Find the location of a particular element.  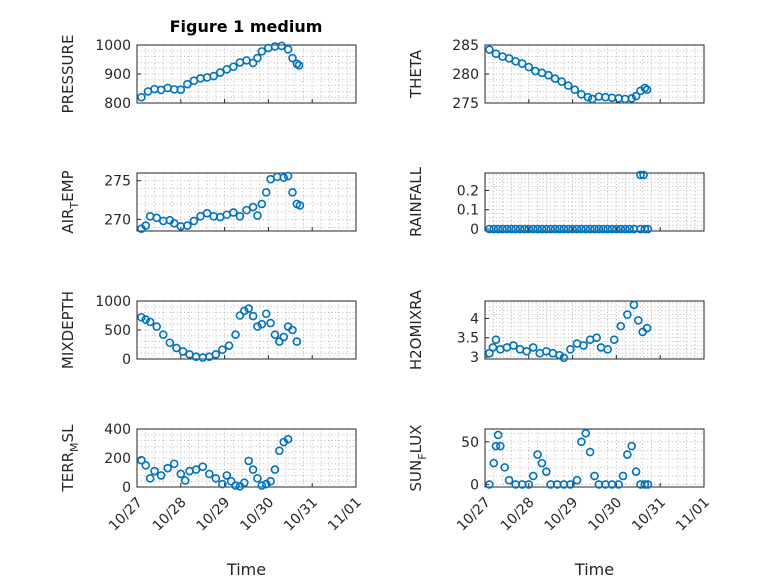

x-tick-label: 10/27 is located at coordinates (126, 515).